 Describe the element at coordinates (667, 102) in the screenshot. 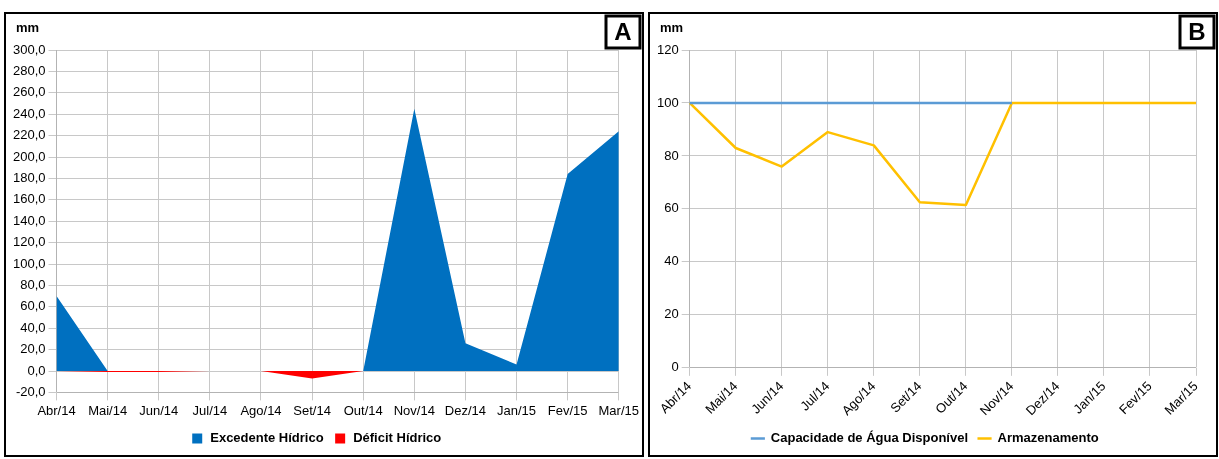

I see `y-tick-label: 100` at that location.